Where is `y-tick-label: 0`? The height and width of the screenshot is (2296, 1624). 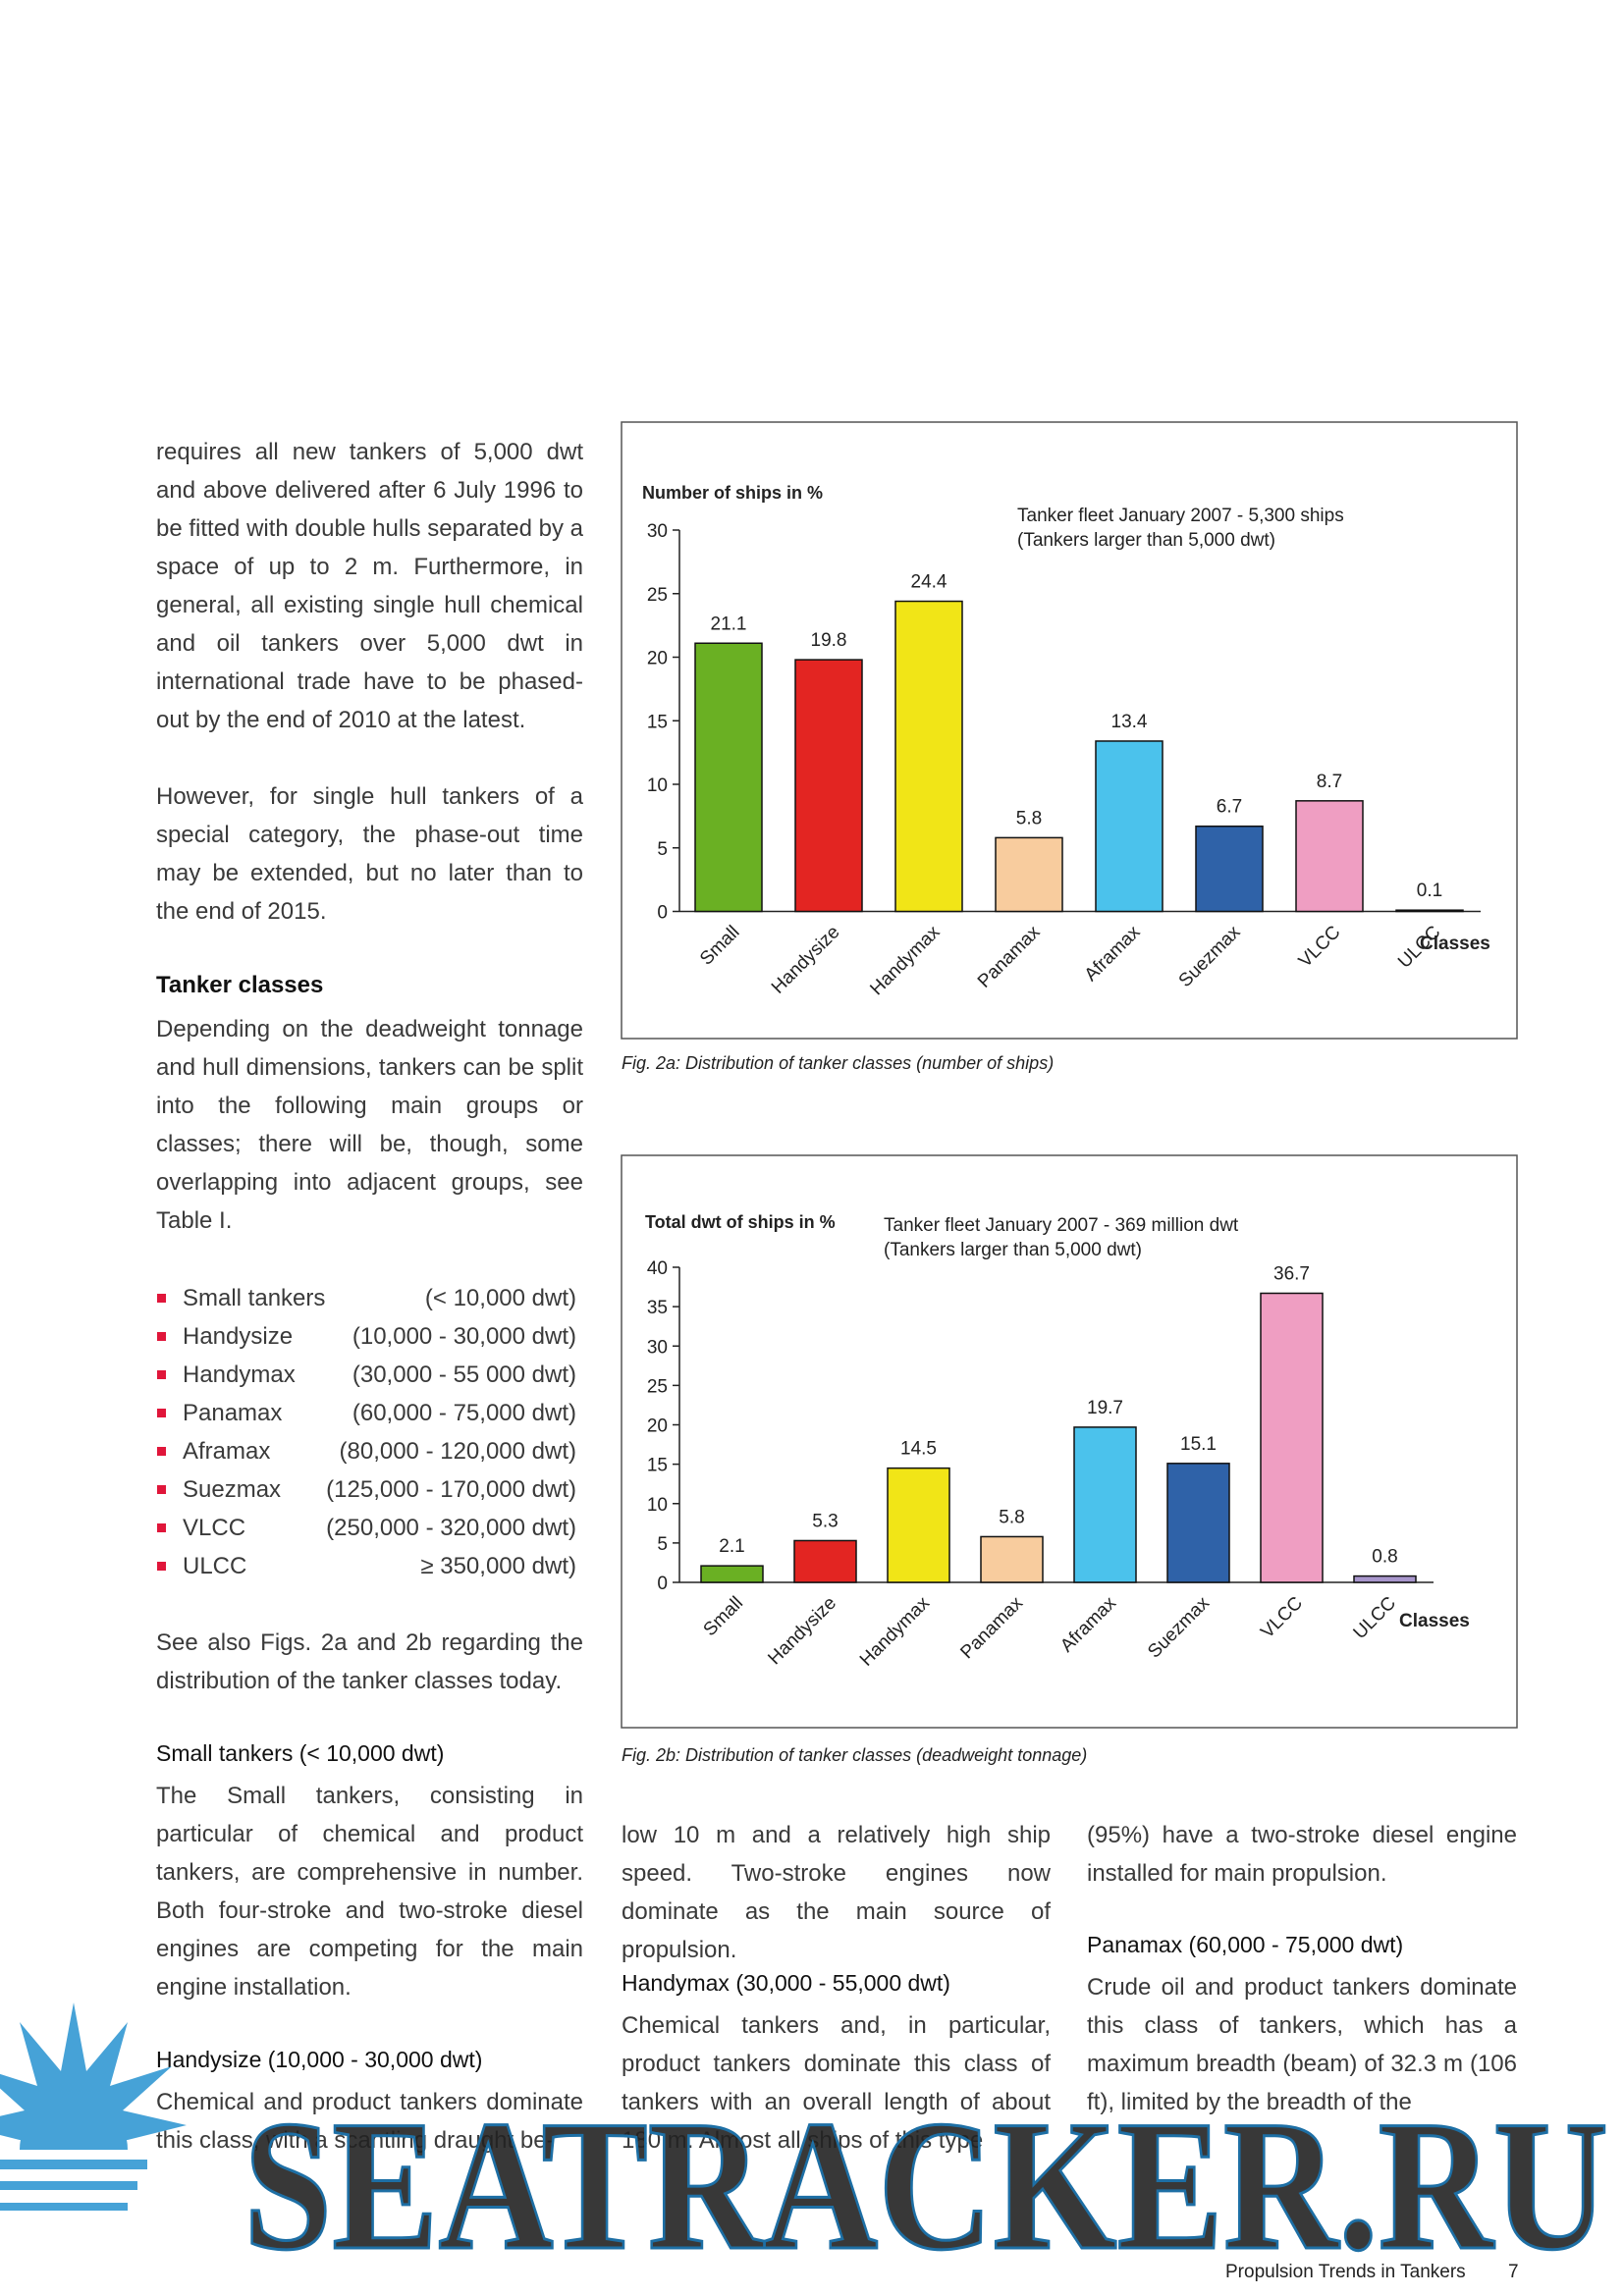 y-tick-label: 0 is located at coordinates (662, 913).